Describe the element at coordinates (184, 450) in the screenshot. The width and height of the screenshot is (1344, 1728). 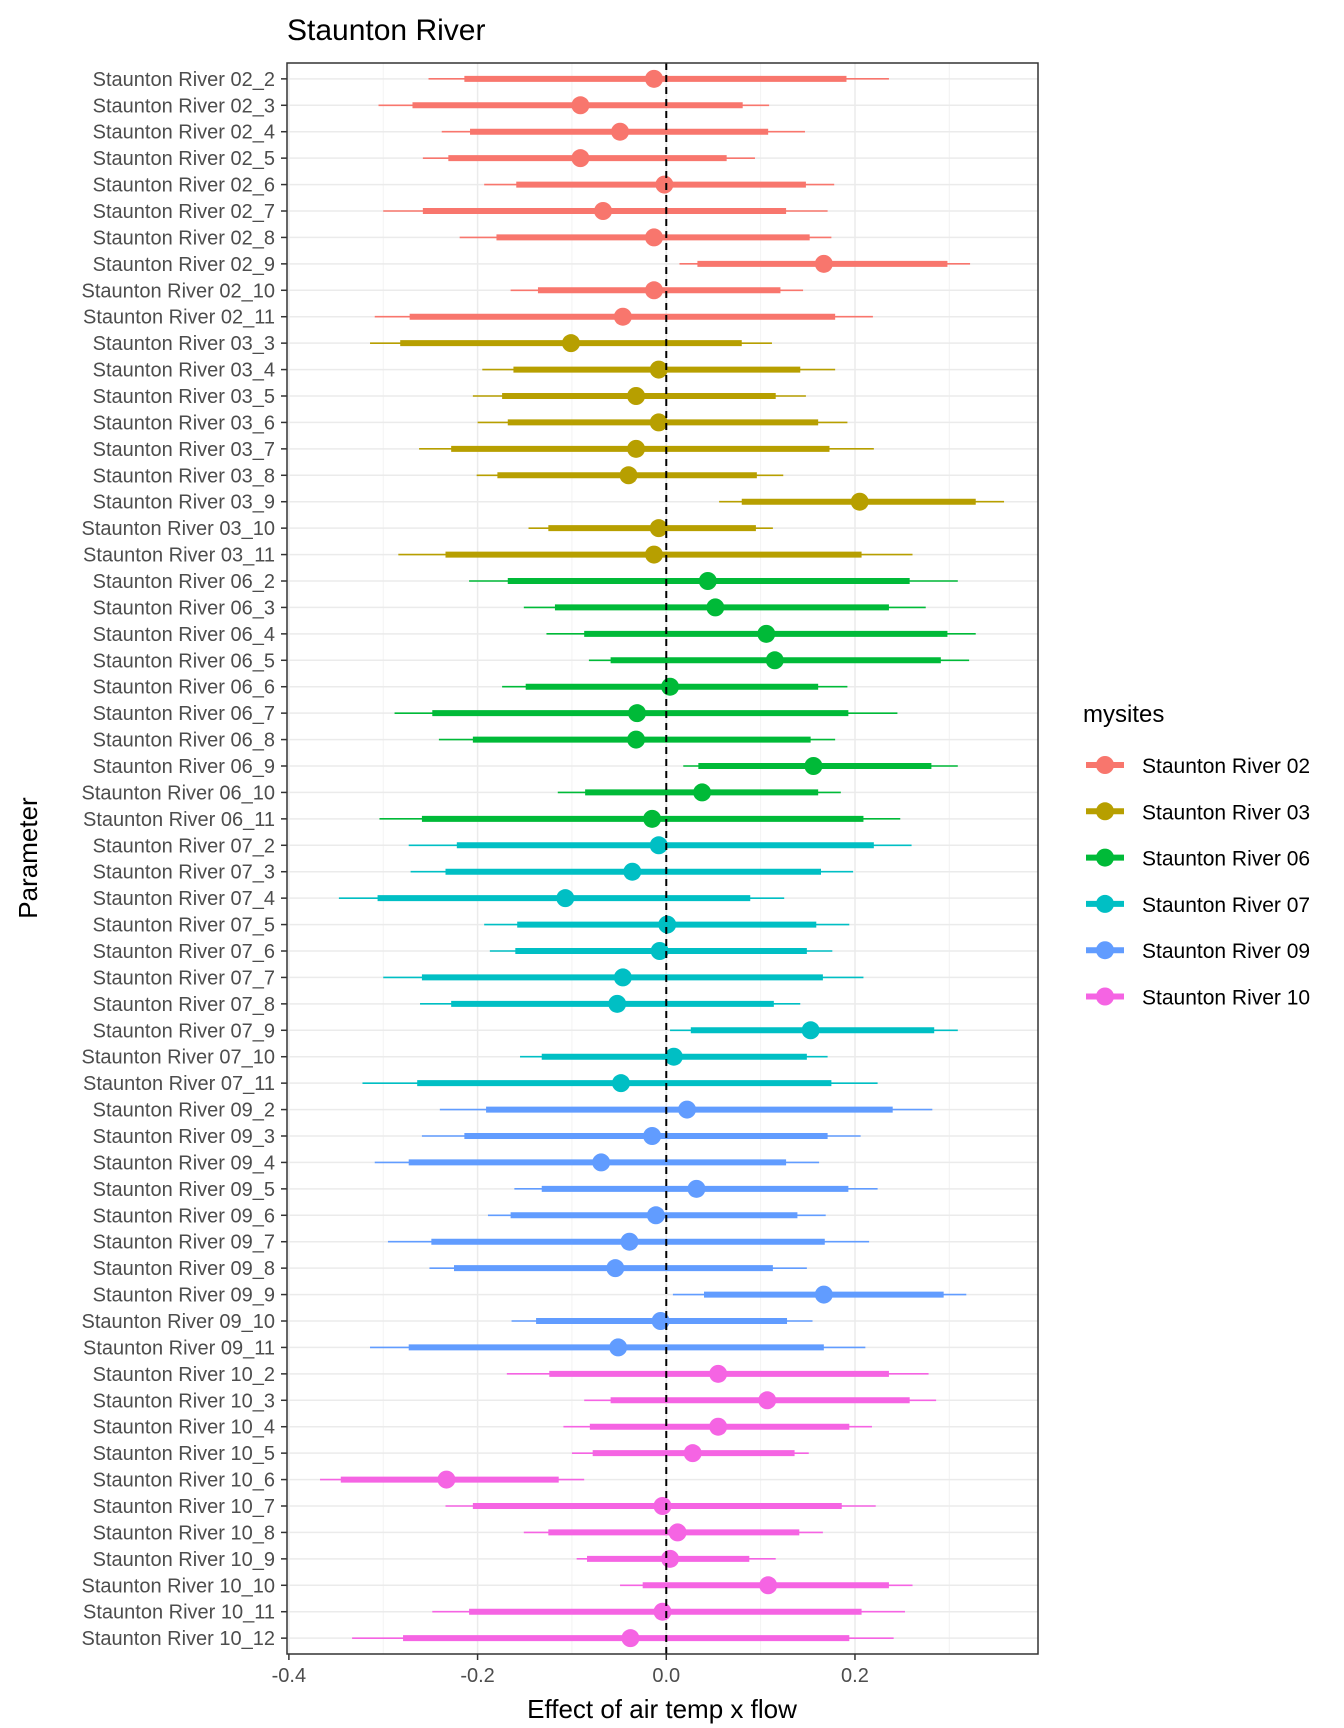
I see `y-tick-label: Staunton River 03_7` at that location.